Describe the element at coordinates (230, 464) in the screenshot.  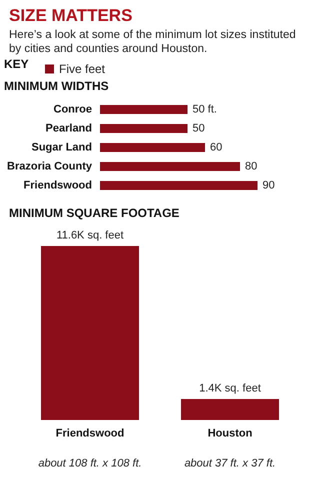
I see `text: about 37 ft. x 37 ft.` at that location.